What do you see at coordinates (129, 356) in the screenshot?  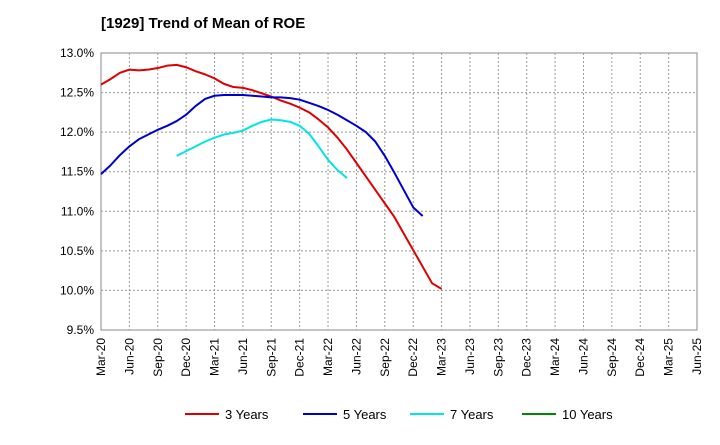 I see `x-tick-label: Jun-20` at bounding box center [129, 356].